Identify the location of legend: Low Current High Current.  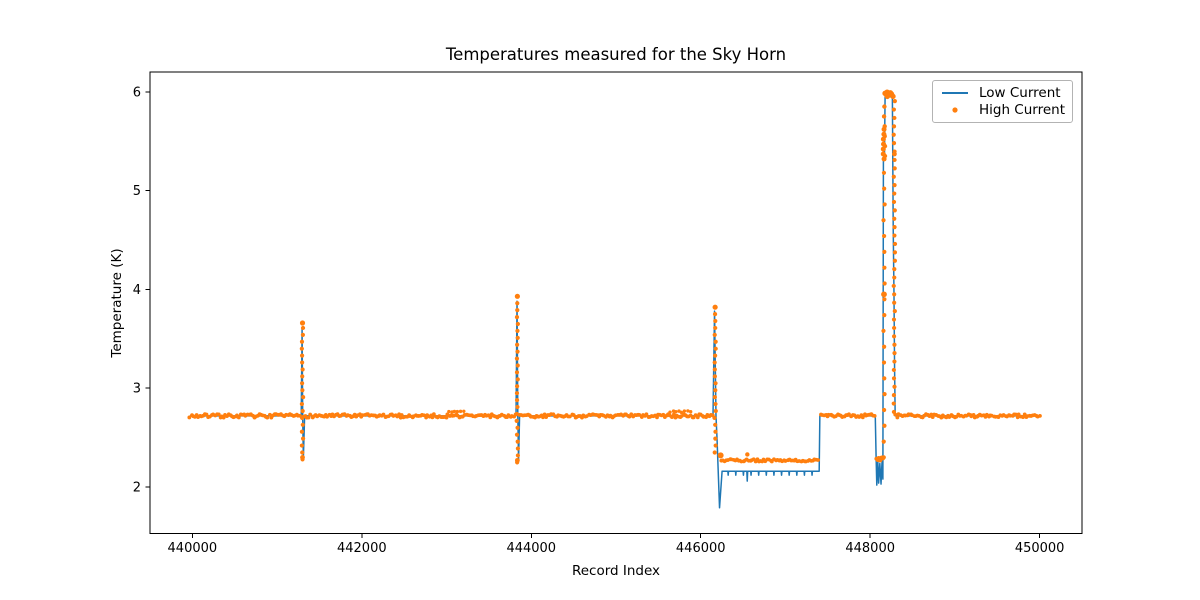
(1002, 101).